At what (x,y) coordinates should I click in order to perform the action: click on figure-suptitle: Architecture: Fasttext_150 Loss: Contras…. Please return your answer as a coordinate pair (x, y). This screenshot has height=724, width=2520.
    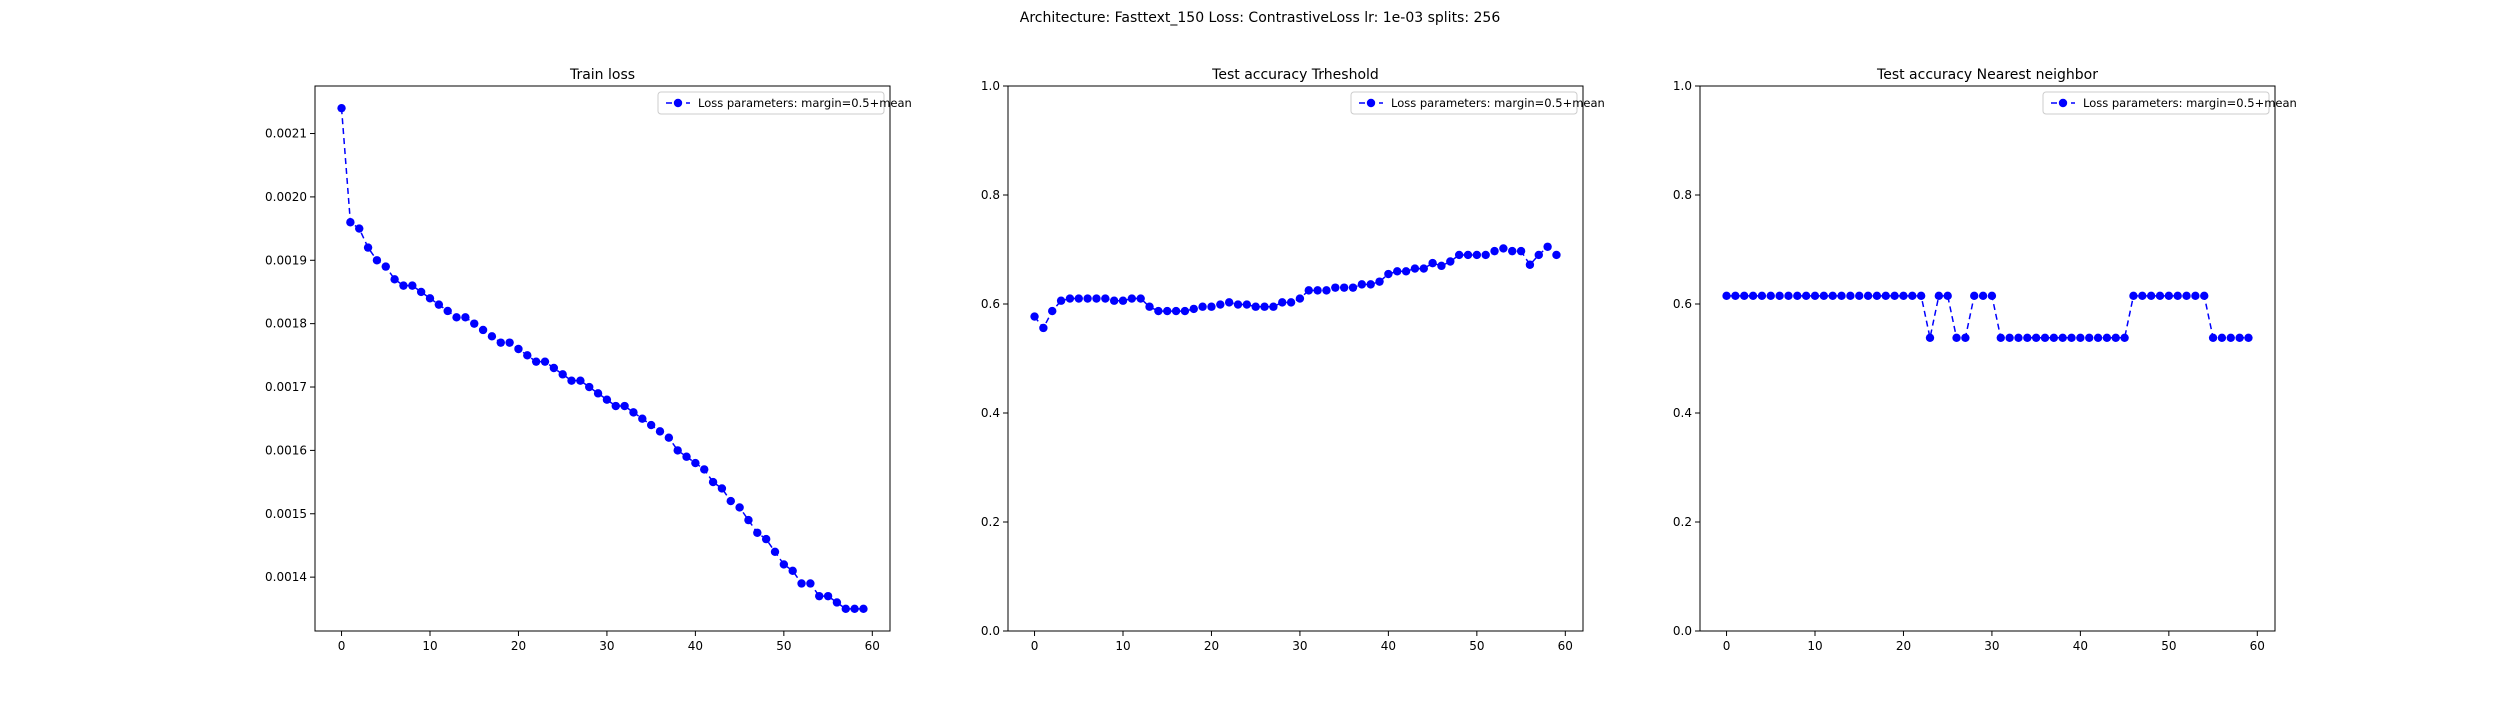
    Looking at the image, I should click on (1260, 18).